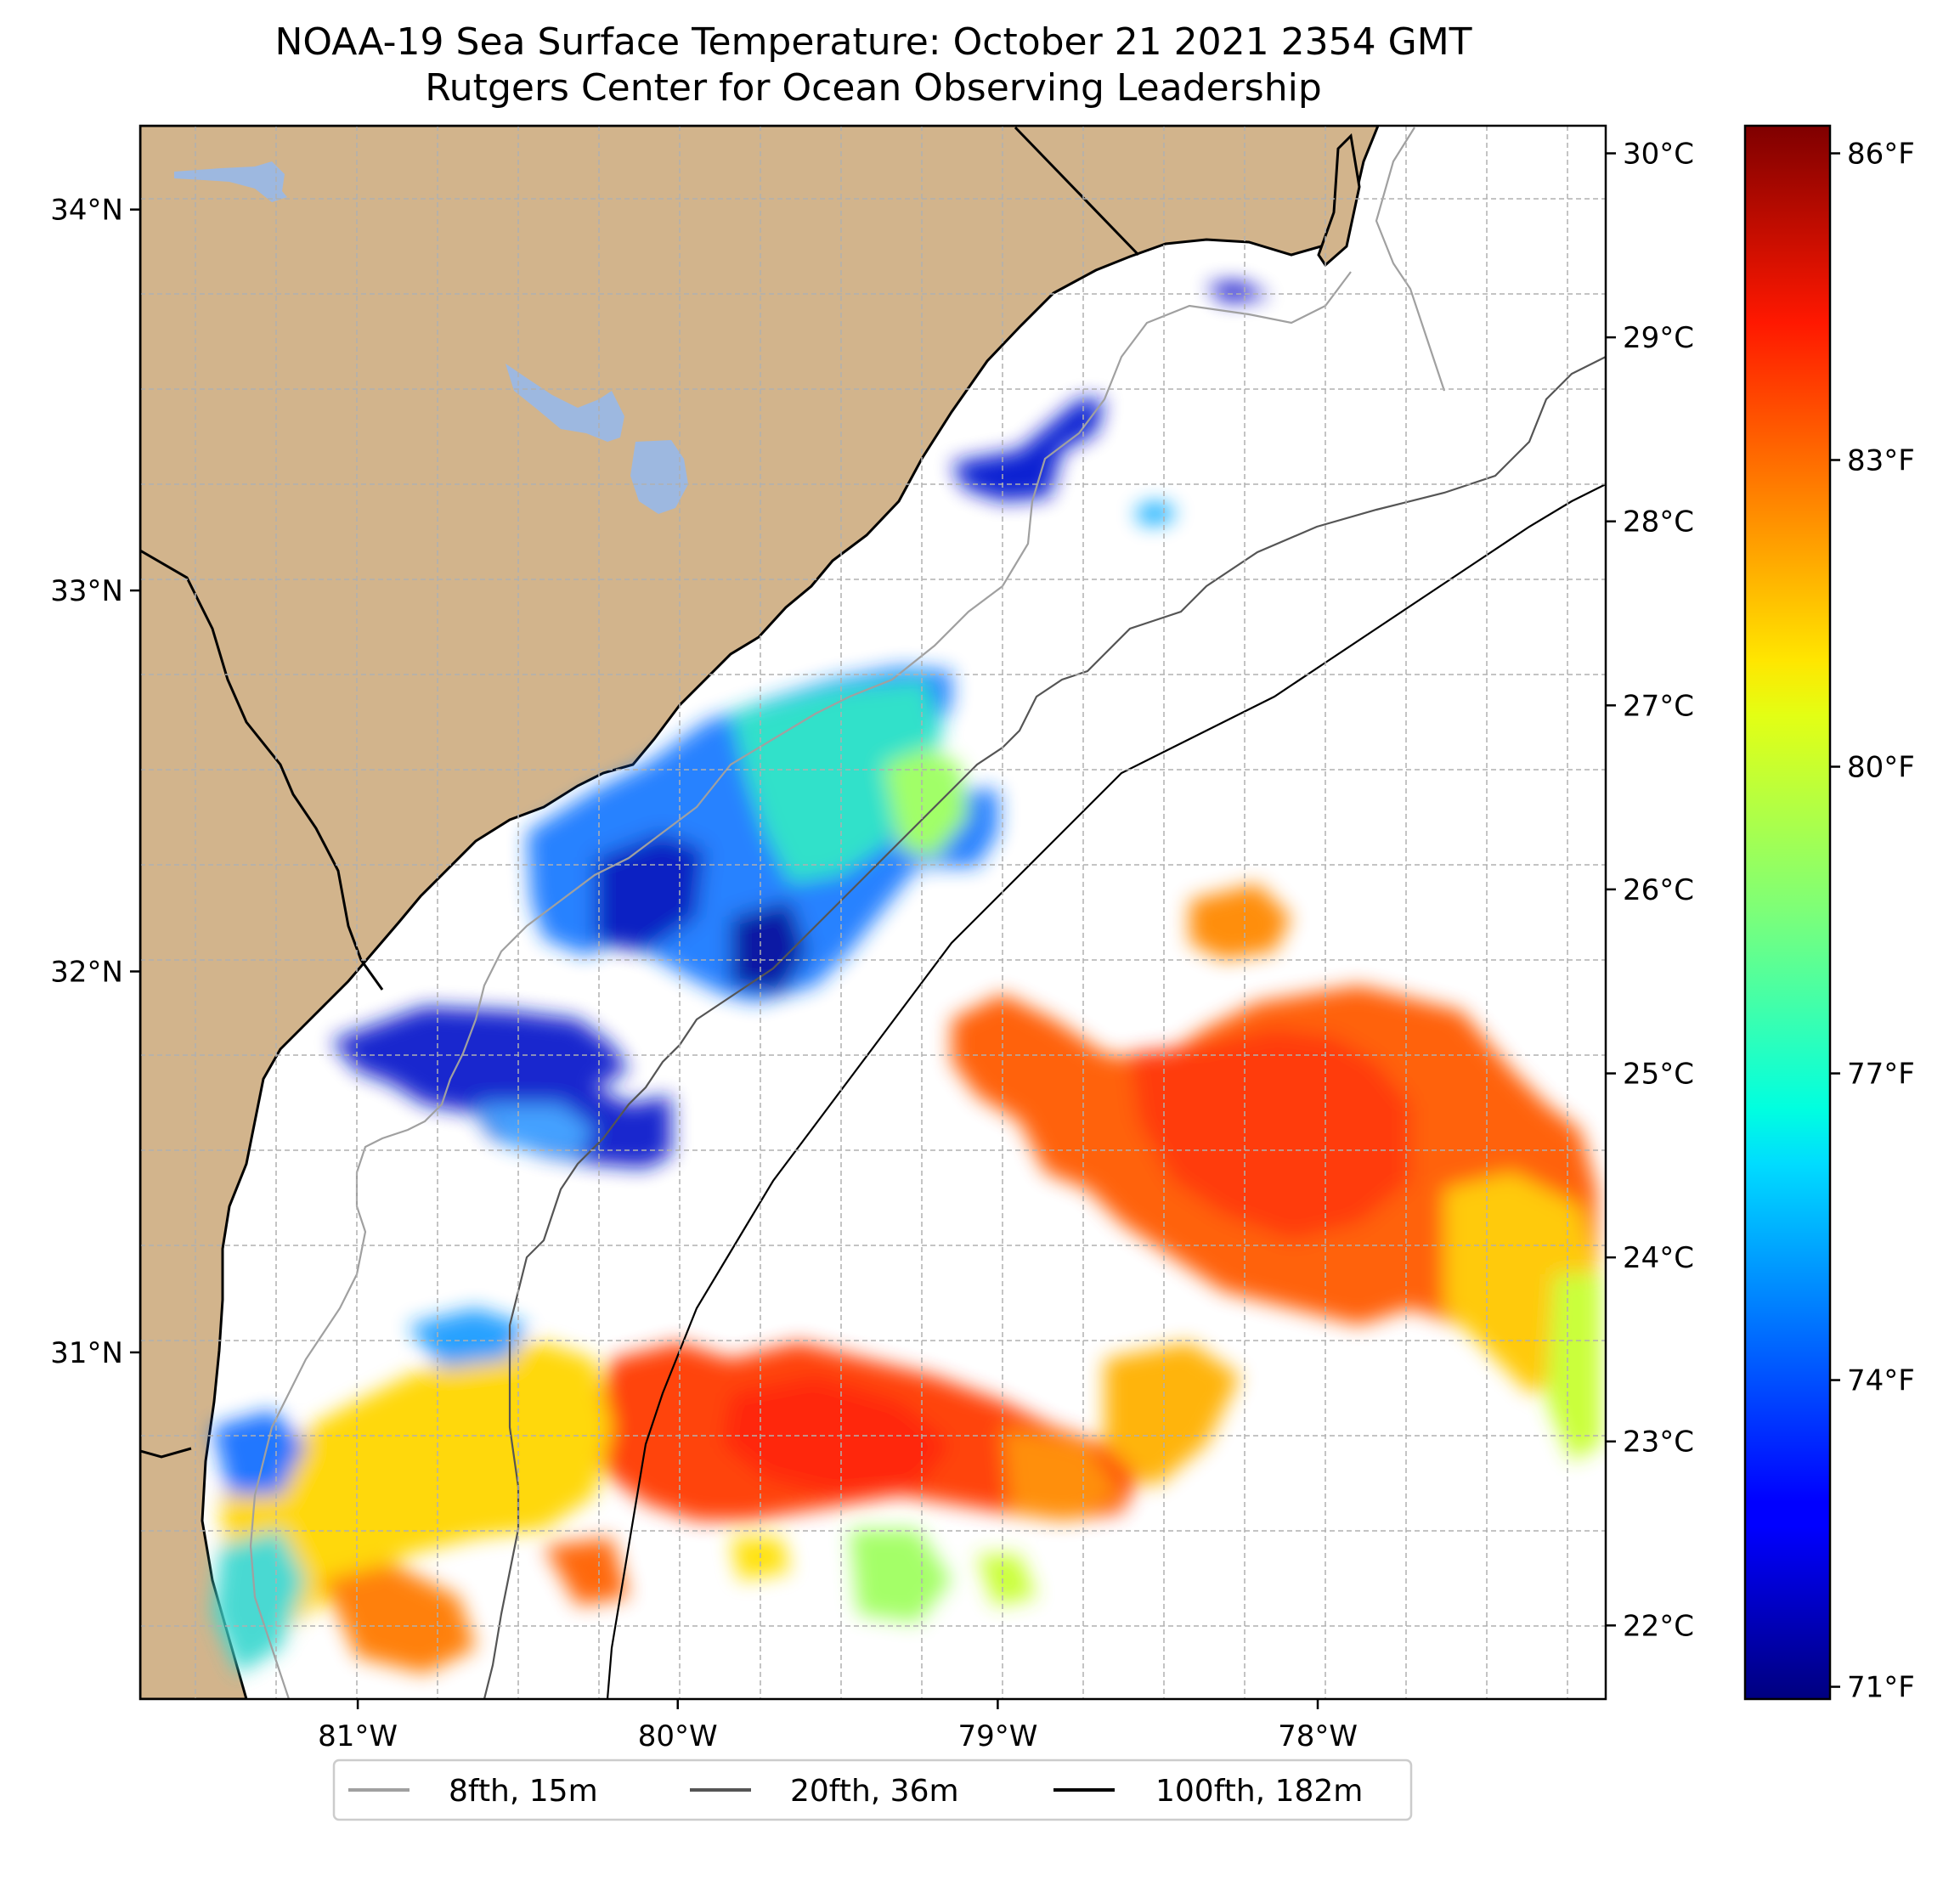  What do you see at coordinates (524, 1791) in the screenshot?
I see `legend-label-8fth: 8fth, 15m` at bounding box center [524, 1791].